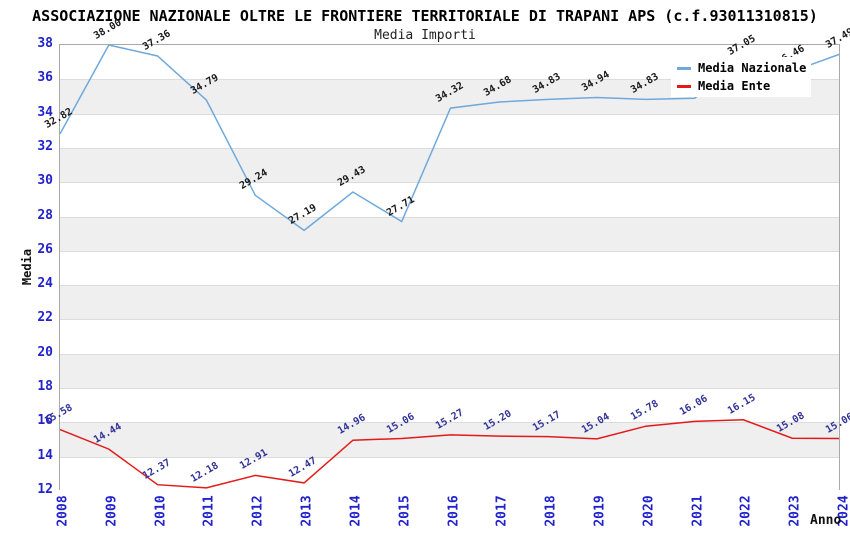 The width and height of the screenshot is (850, 550). Describe the element at coordinates (734, 86) in the screenshot. I see `legend-label: Media Ente` at that location.